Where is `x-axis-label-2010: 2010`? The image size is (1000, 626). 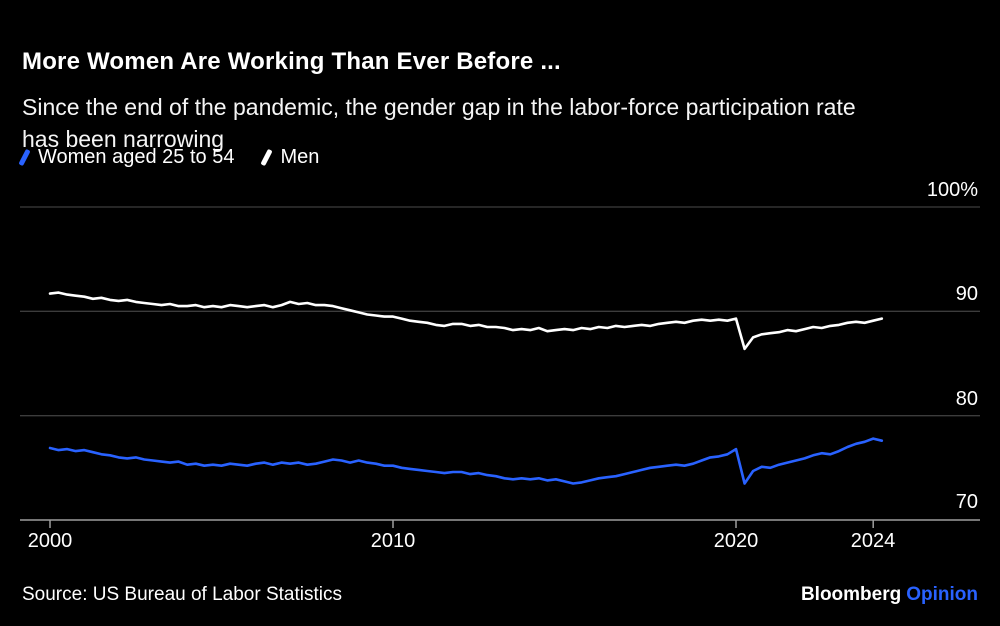 x-axis-label-2010: 2010 is located at coordinates (393, 541).